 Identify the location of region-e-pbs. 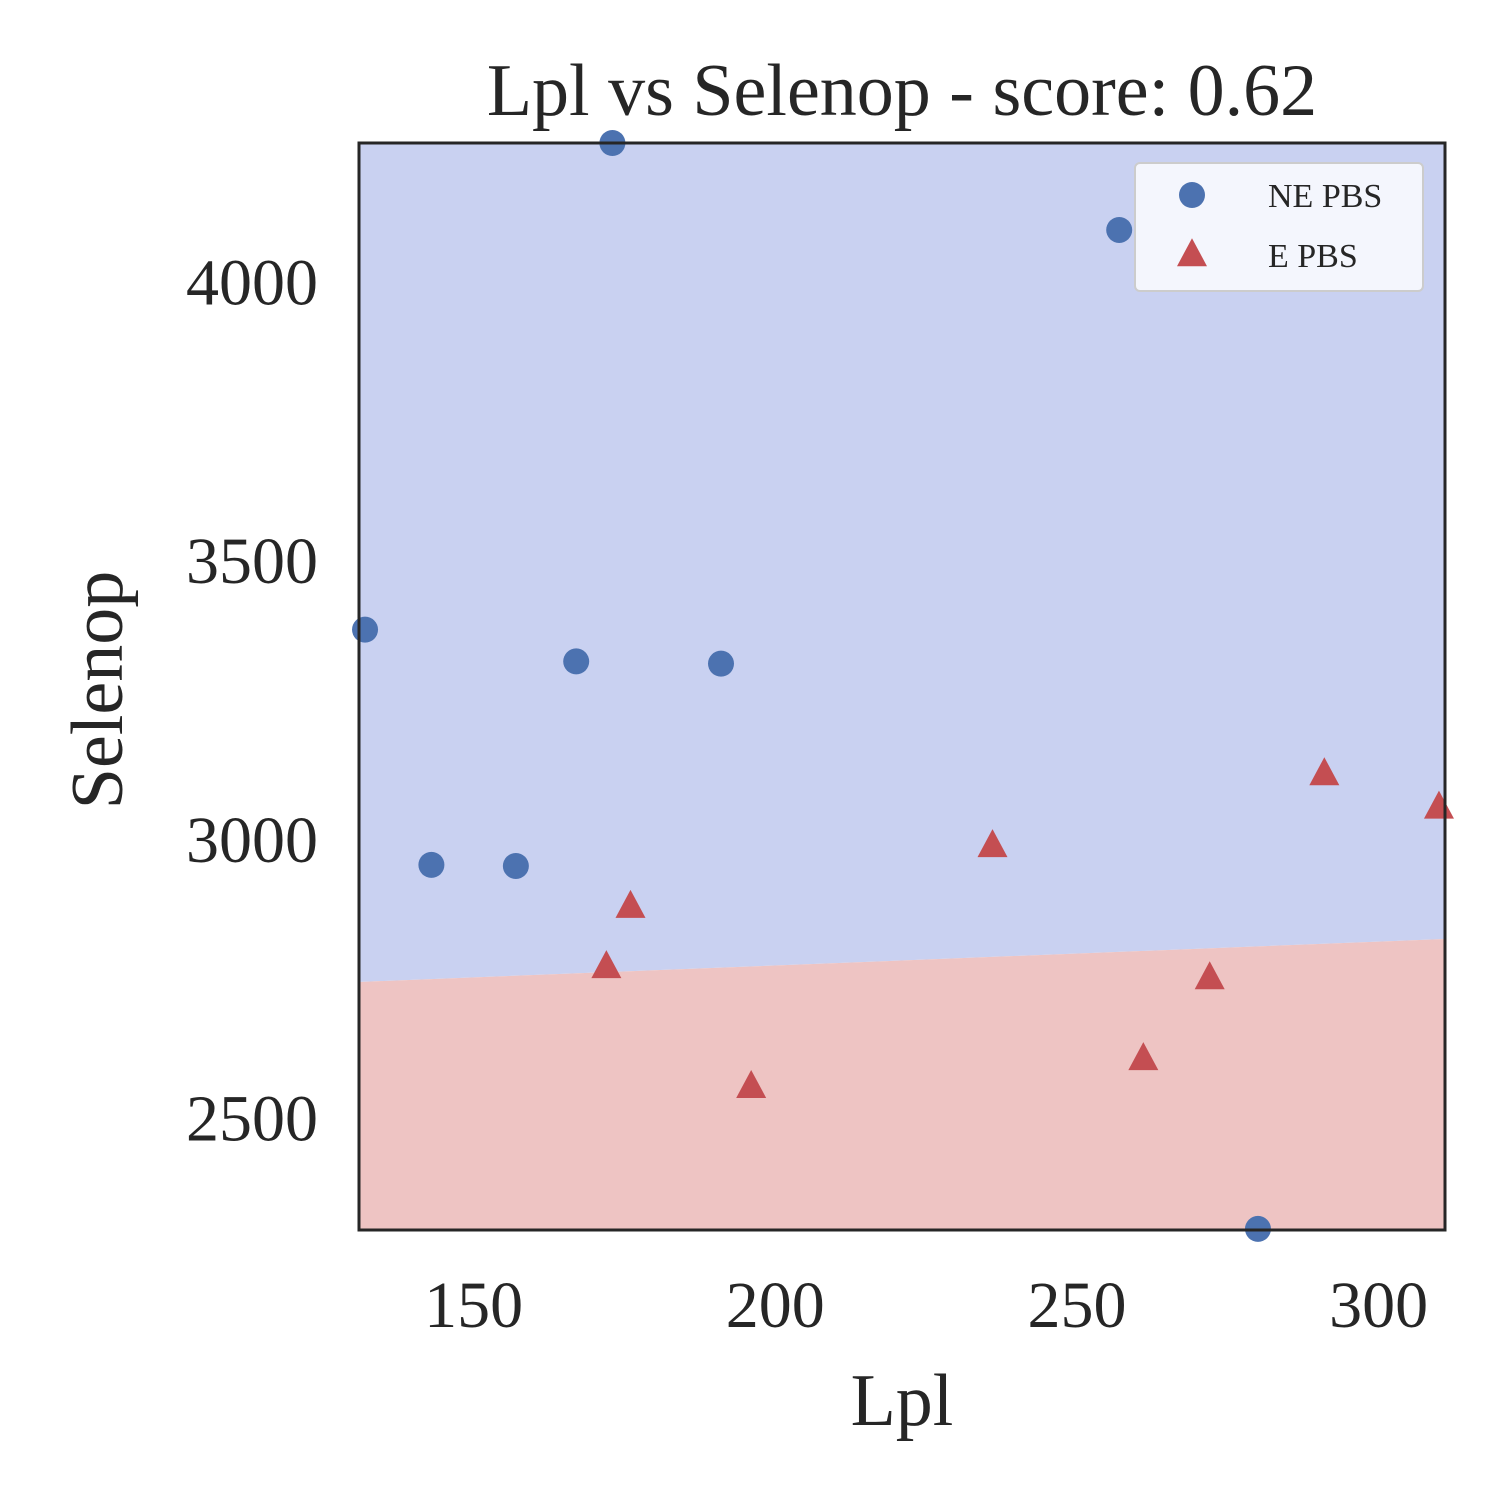
(902, 1084).